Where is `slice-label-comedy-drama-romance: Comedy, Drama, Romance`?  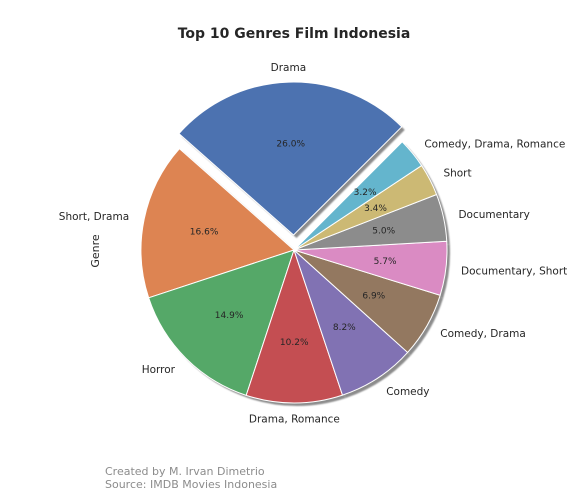
slice-label-comedy-drama-romance: Comedy, Drama, Romance is located at coordinates (494, 145).